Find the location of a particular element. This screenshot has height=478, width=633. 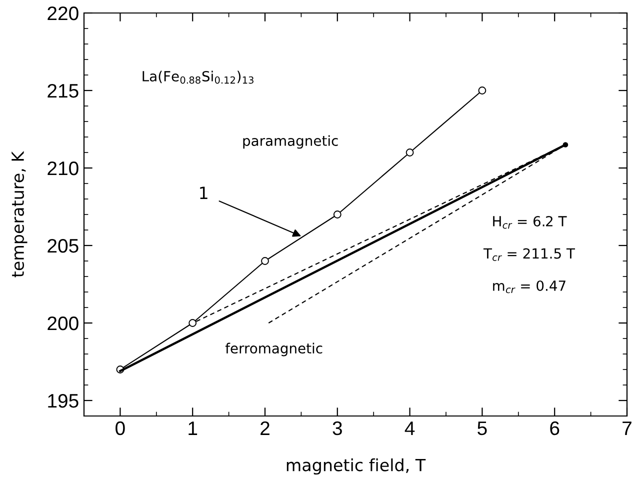

annotation: H$_{cr}$ = 6.2 T is located at coordinates (530, 222).